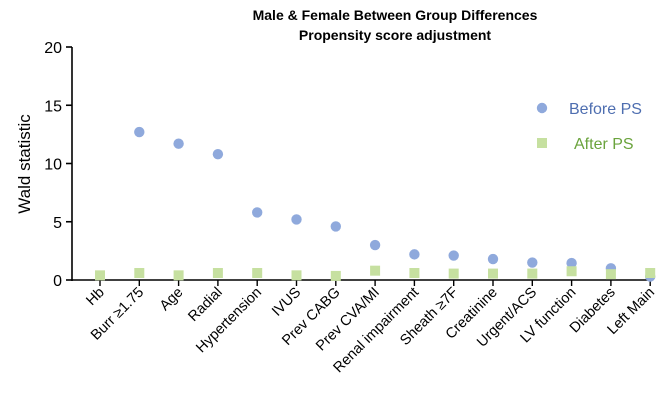 The height and width of the screenshot is (405, 670). Describe the element at coordinates (53, 106) in the screenshot. I see `y-tick-label: 15` at that location.